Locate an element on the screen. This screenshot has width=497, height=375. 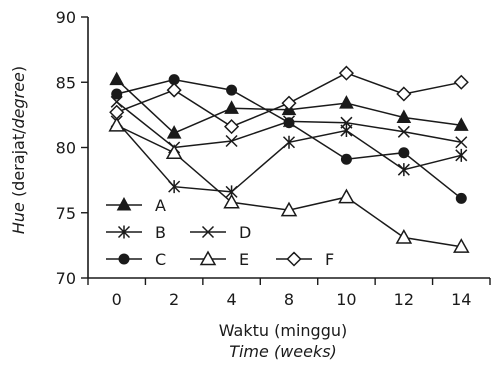
legend-label-f: F is located at coordinates (329, 259).